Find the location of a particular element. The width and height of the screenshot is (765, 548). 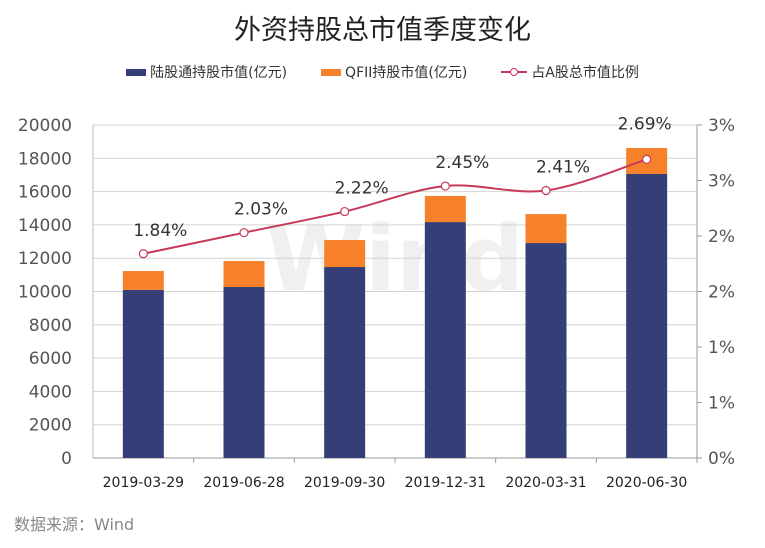

legend-item-qfii: QFII持股市值(亿元) is located at coordinates (394, 72).